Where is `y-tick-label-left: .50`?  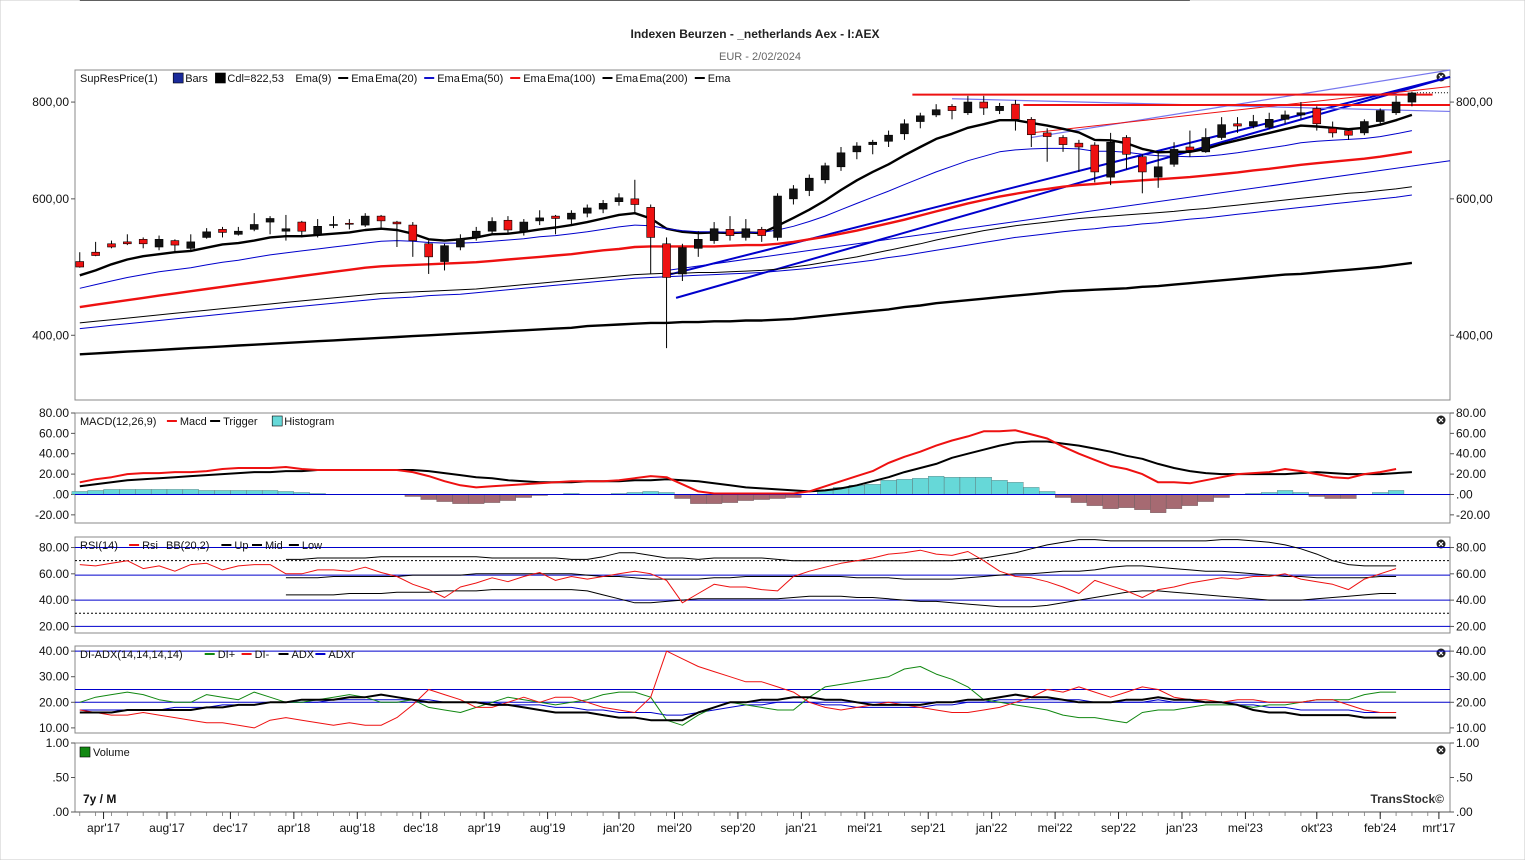
y-tick-label-left: .50 is located at coordinates (60, 778).